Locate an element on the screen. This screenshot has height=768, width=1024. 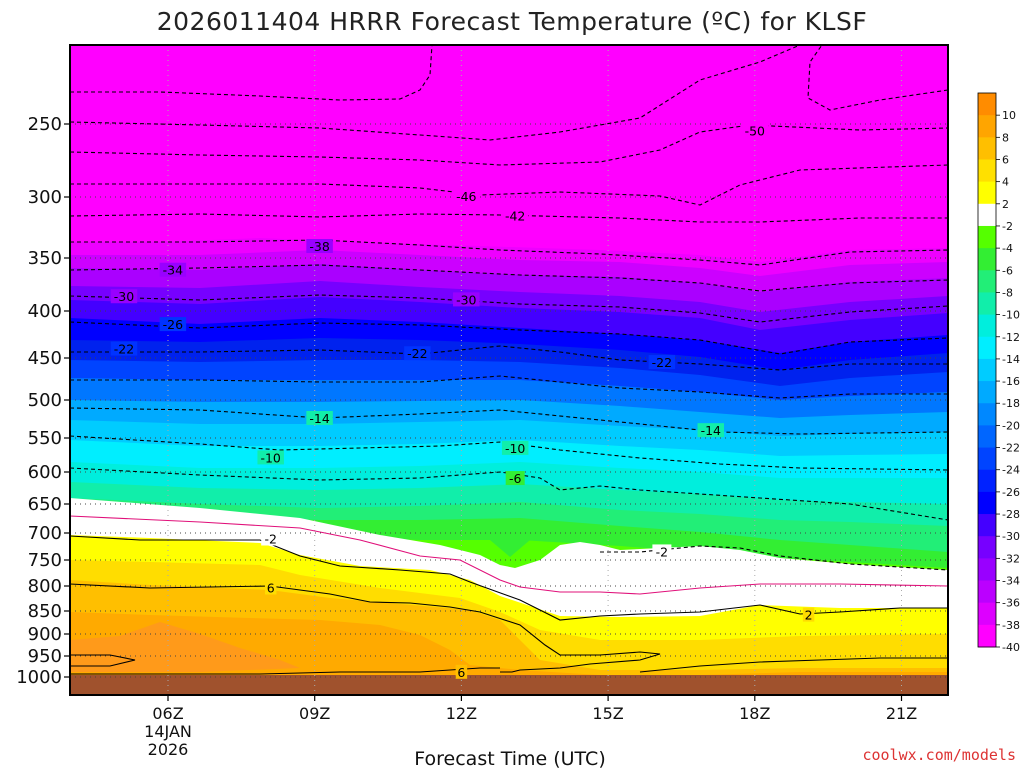
contour-label: -42 is located at coordinates (515, 216).